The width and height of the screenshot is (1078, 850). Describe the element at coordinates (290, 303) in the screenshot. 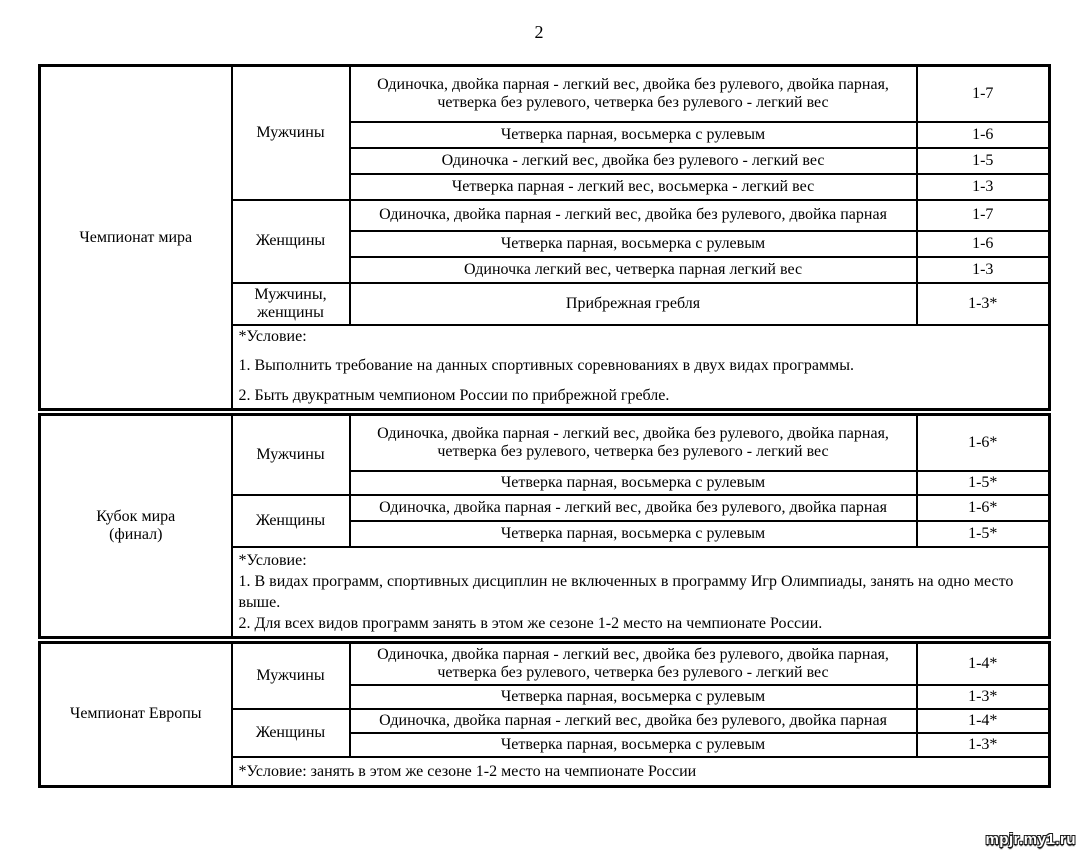

I see `gender-cell-mixed: Мужчины, женщины` at that location.